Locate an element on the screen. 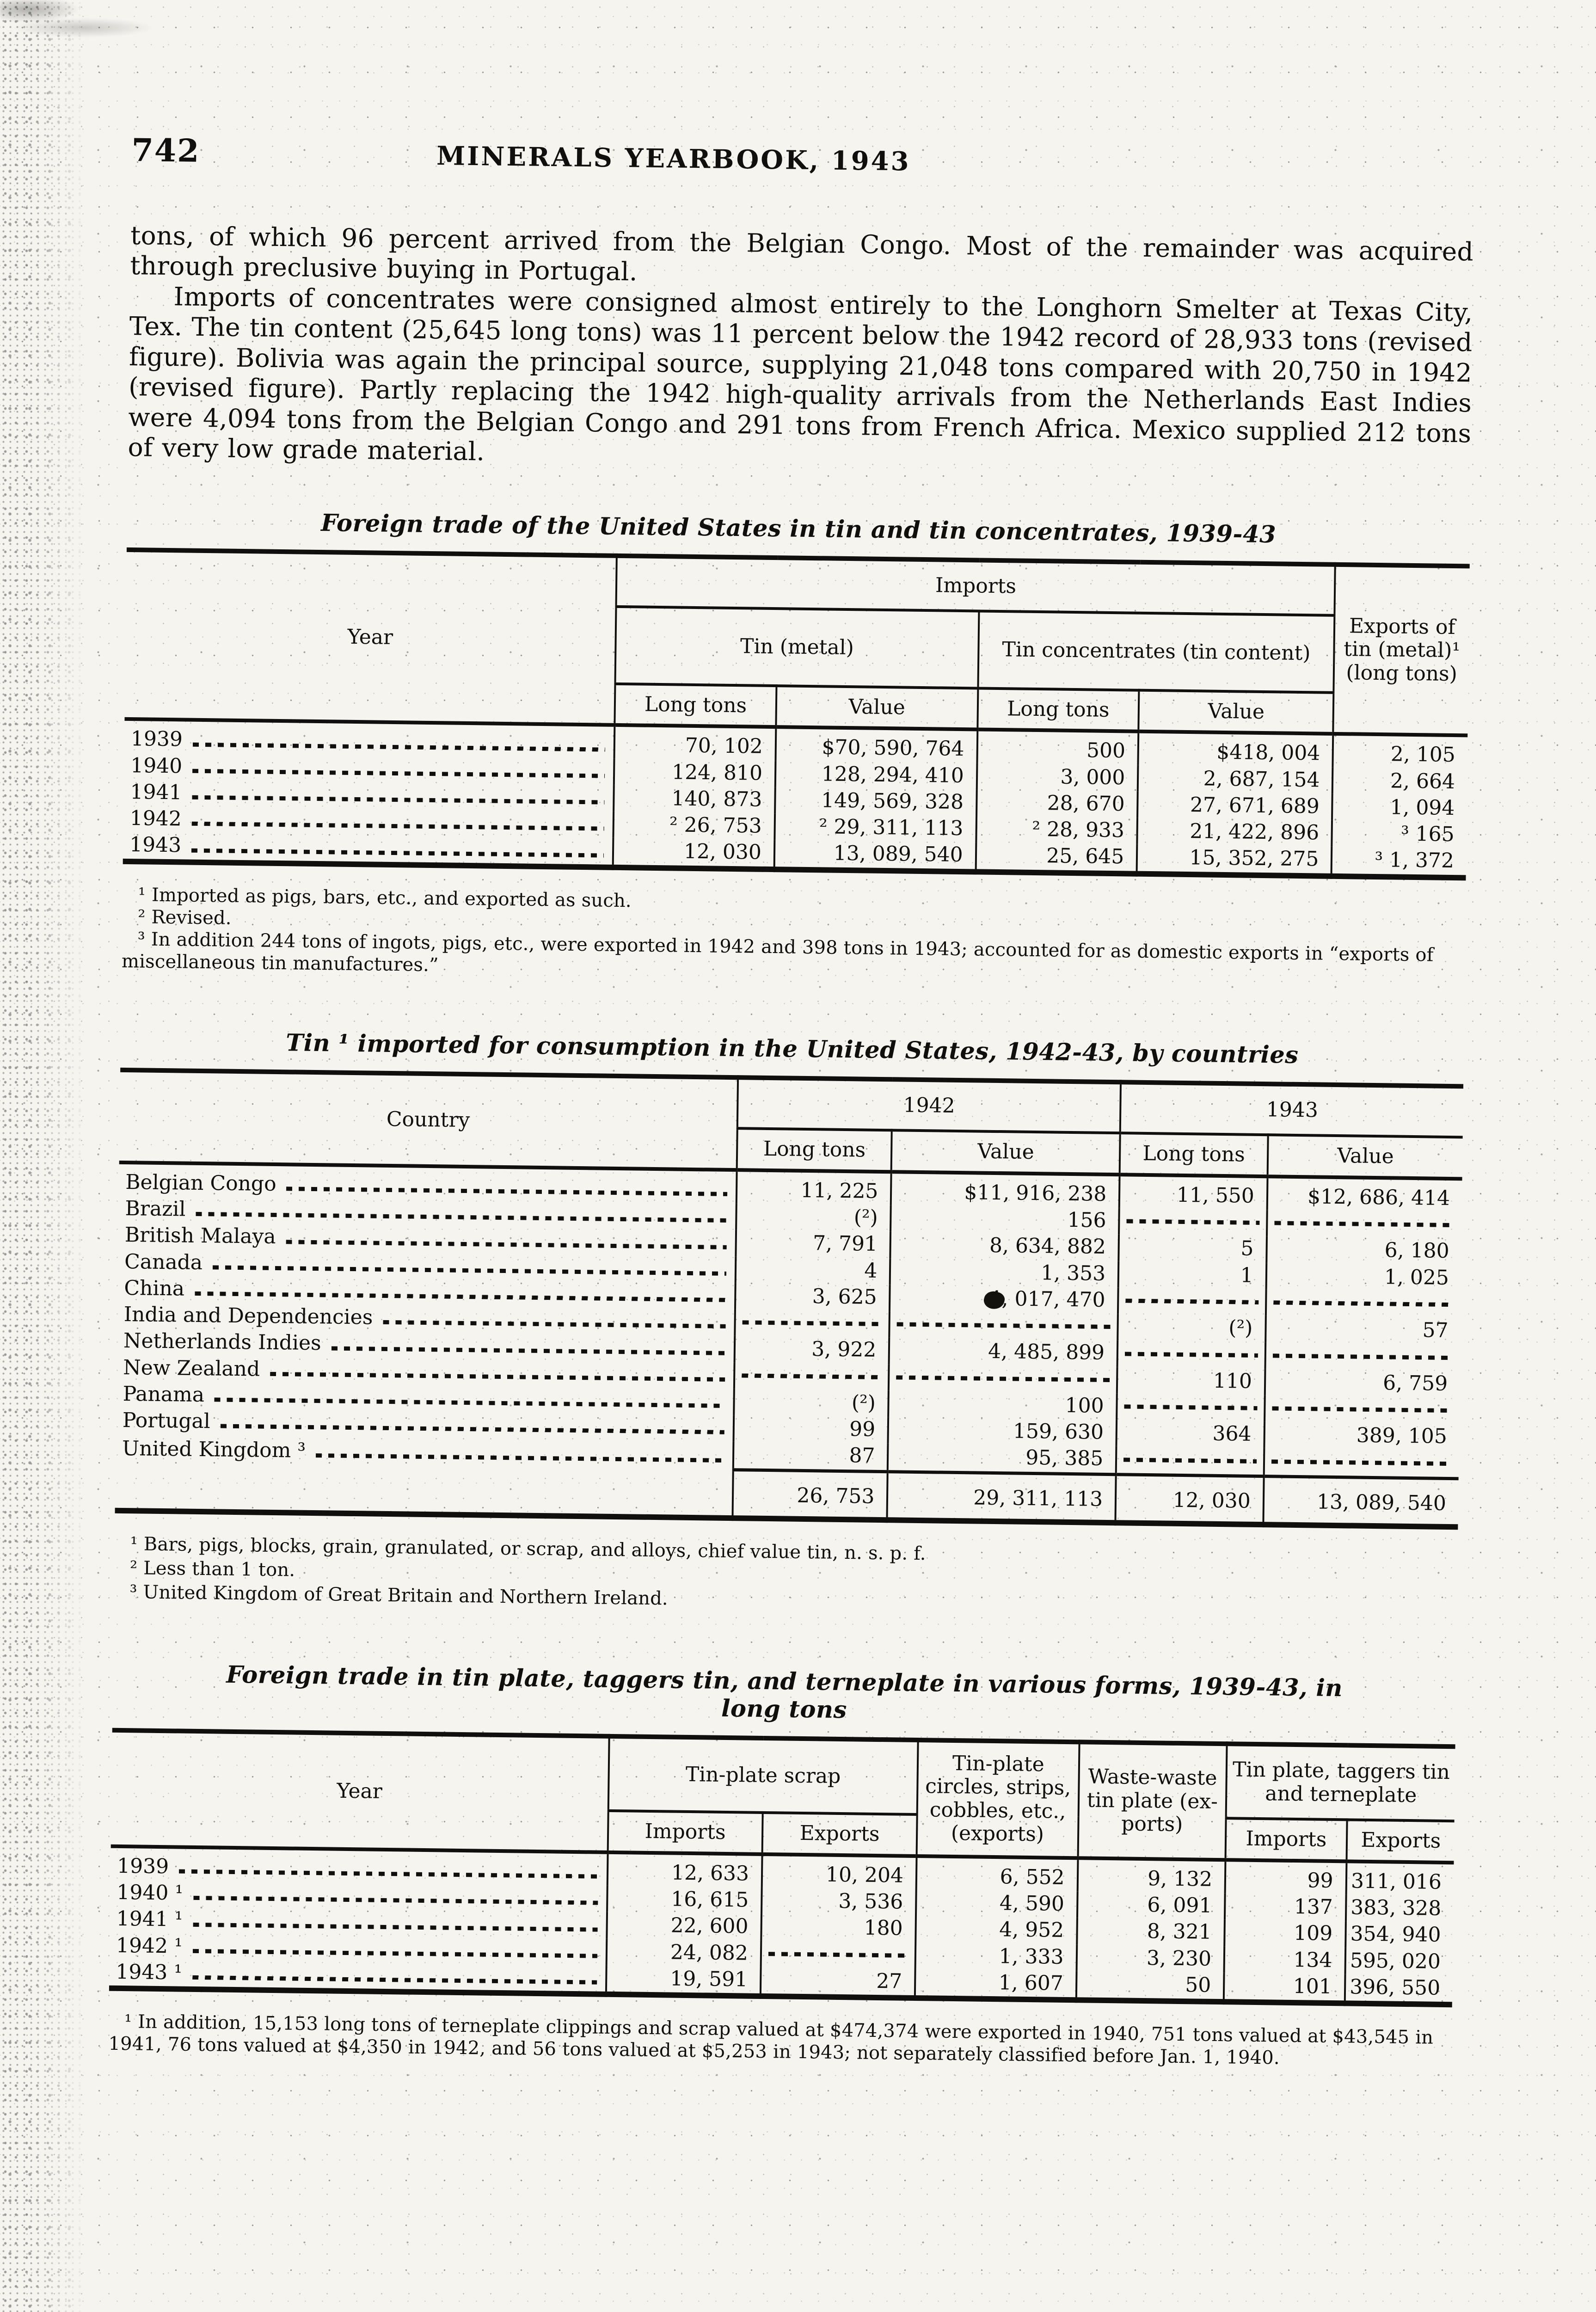 This screenshot has width=1596, height=2312. cell-waste: 8, 321 is located at coordinates (1150, 1932).